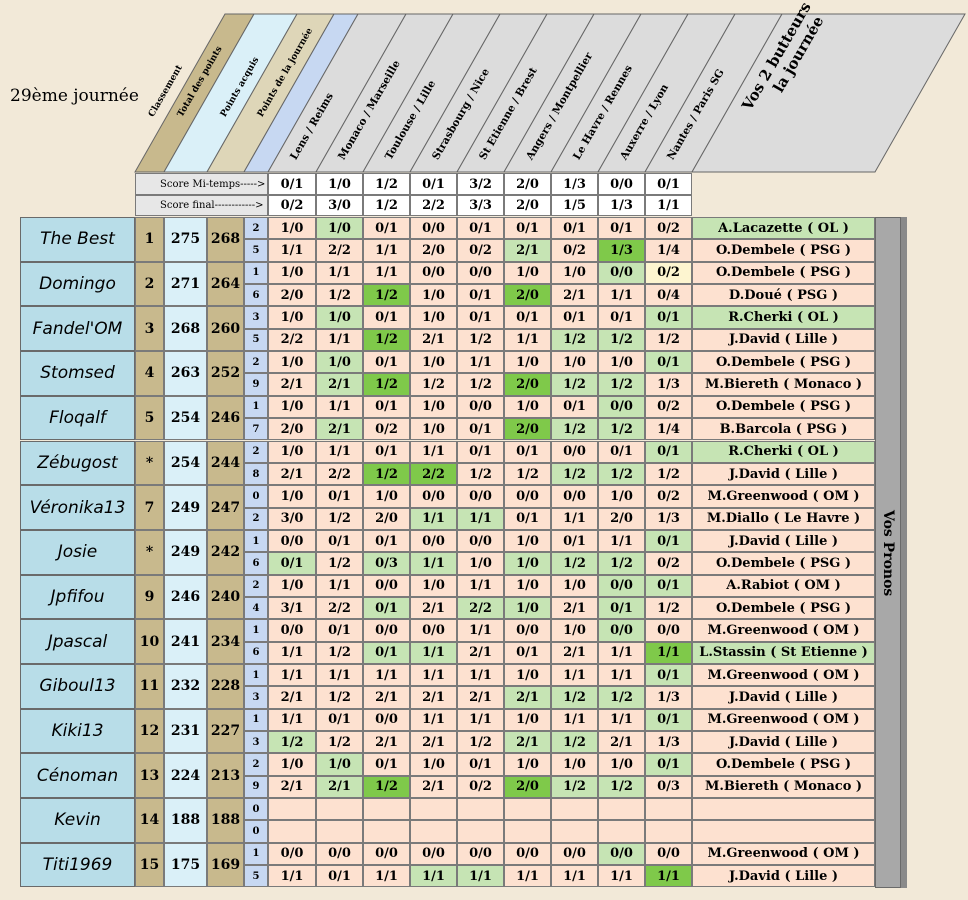 The image size is (968, 900). Describe the element at coordinates (292, 184) in the screenshot. I see `score-halftime-1: 0/1` at that location.